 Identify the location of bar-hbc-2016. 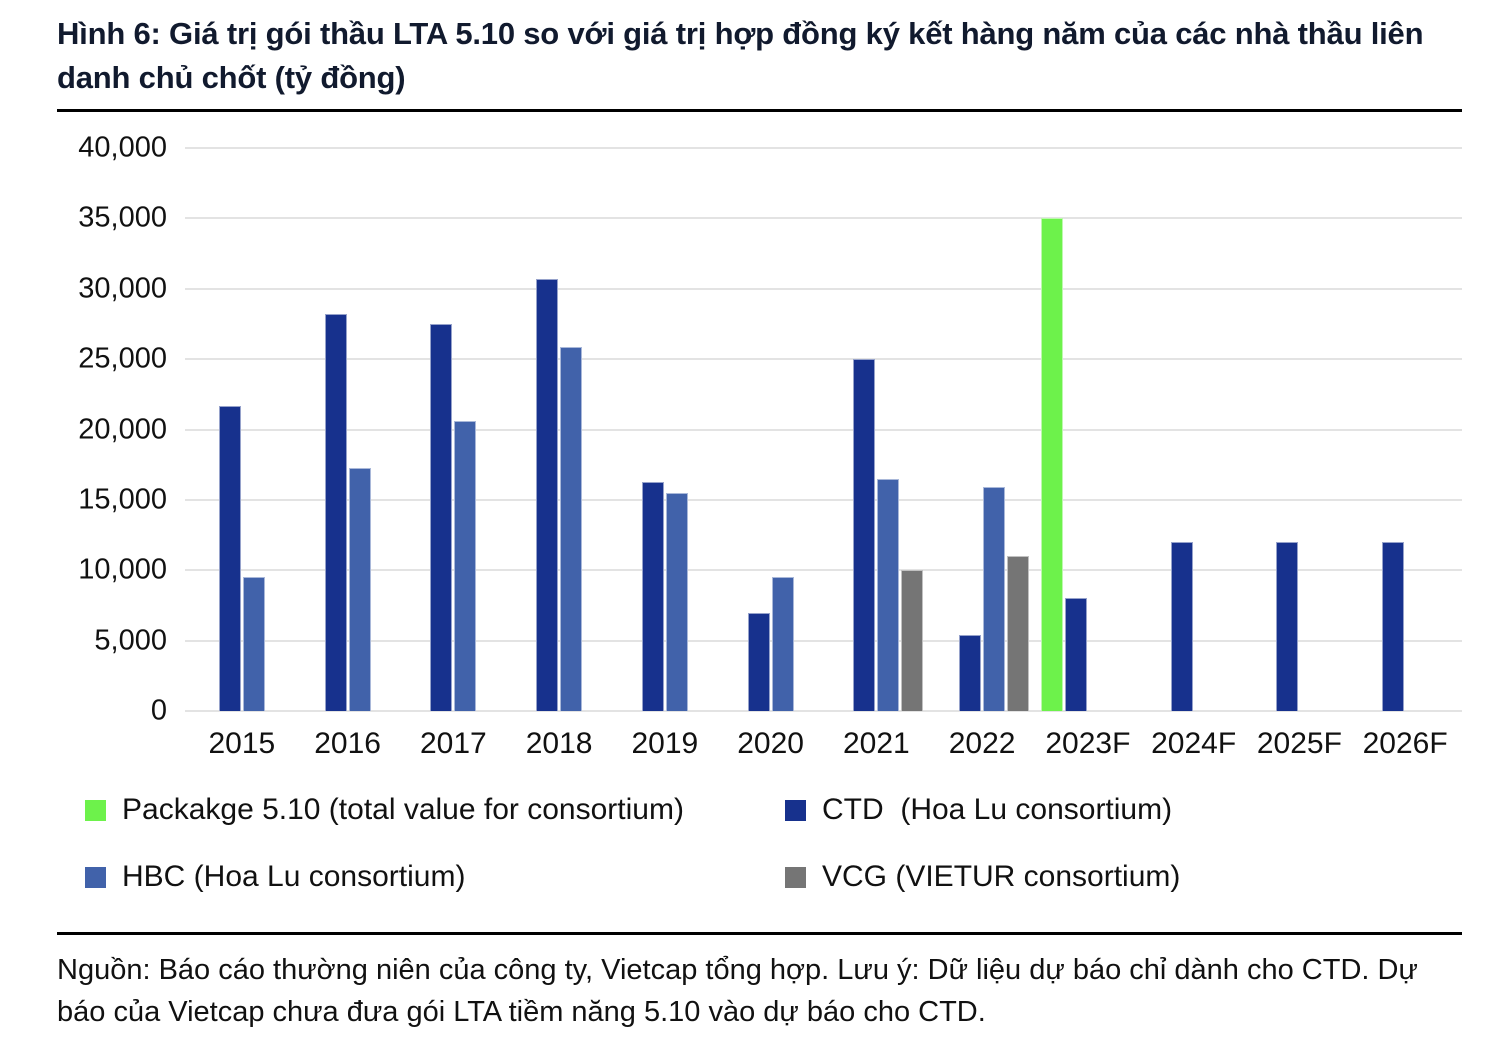
(359, 589).